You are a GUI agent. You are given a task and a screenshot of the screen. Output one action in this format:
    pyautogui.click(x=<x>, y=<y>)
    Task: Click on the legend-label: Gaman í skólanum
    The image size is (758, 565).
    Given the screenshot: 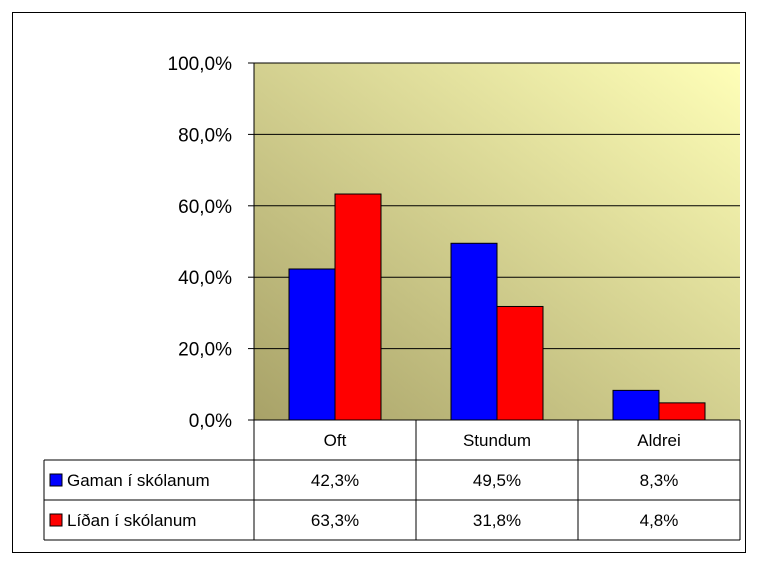 What is the action you would take?
    pyautogui.click(x=138, y=480)
    